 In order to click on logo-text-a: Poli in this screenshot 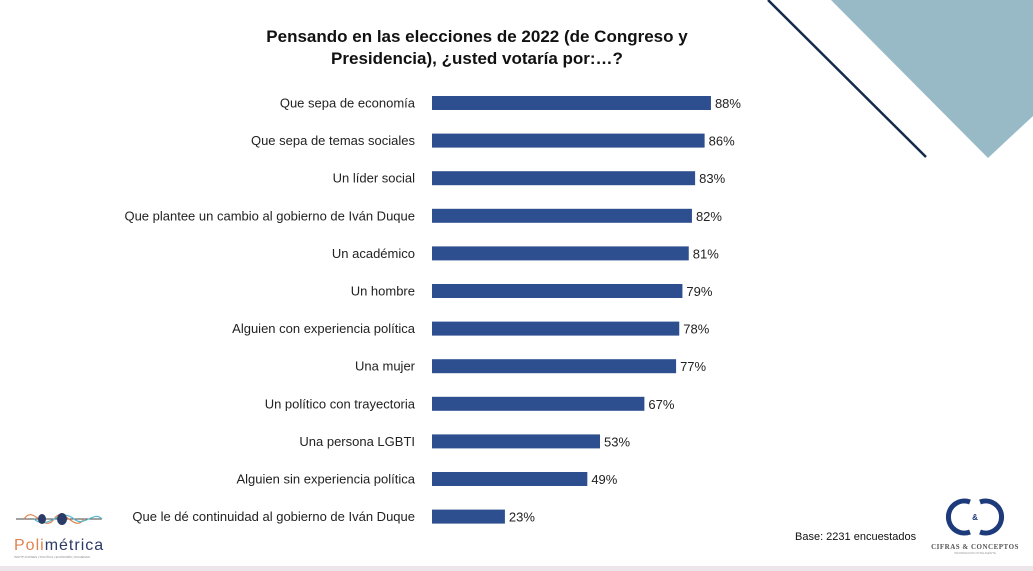, I will do `click(29, 545)`.